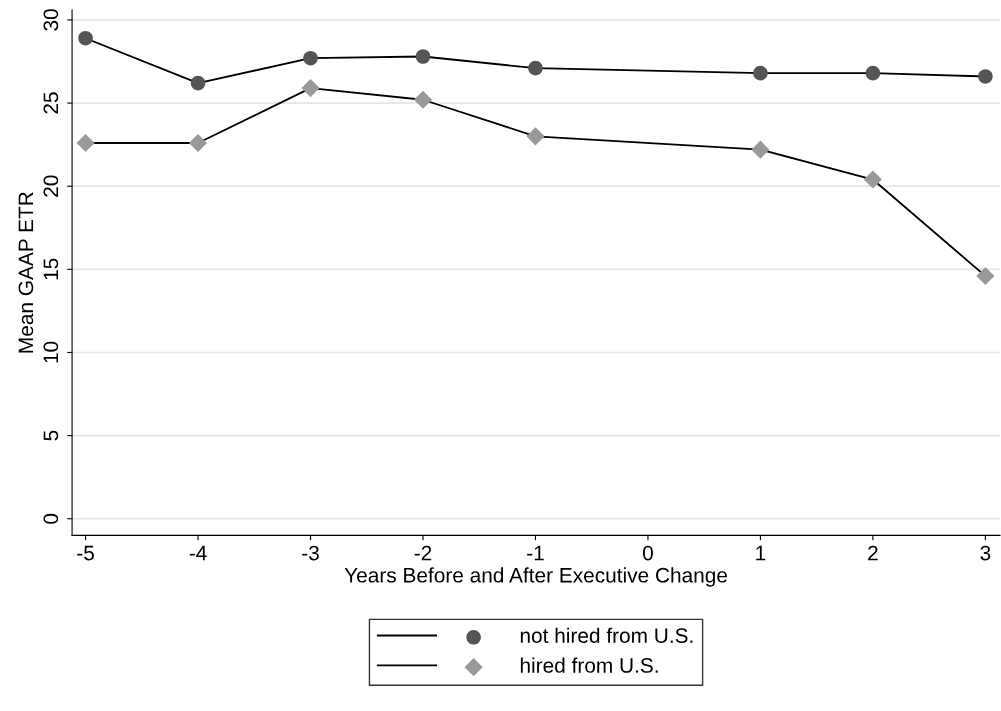 The width and height of the screenshot is (1001, 711). What do you see at coordinates (985, 553) in the screenshot?
I see `x-tick-label: 3` at bounding box center [985, 553].